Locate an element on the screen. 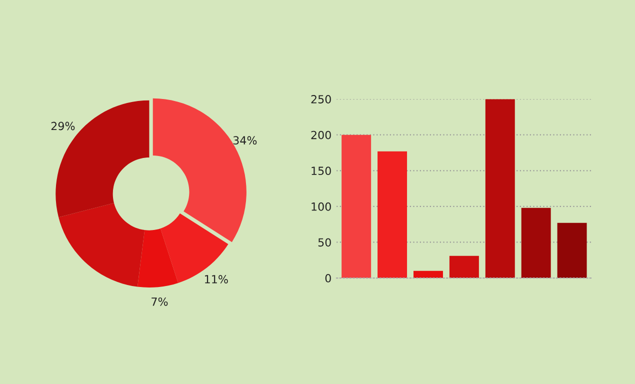 This screenshot has width=635, height=384. data-label: 7% is located at coordinates (160, 301).